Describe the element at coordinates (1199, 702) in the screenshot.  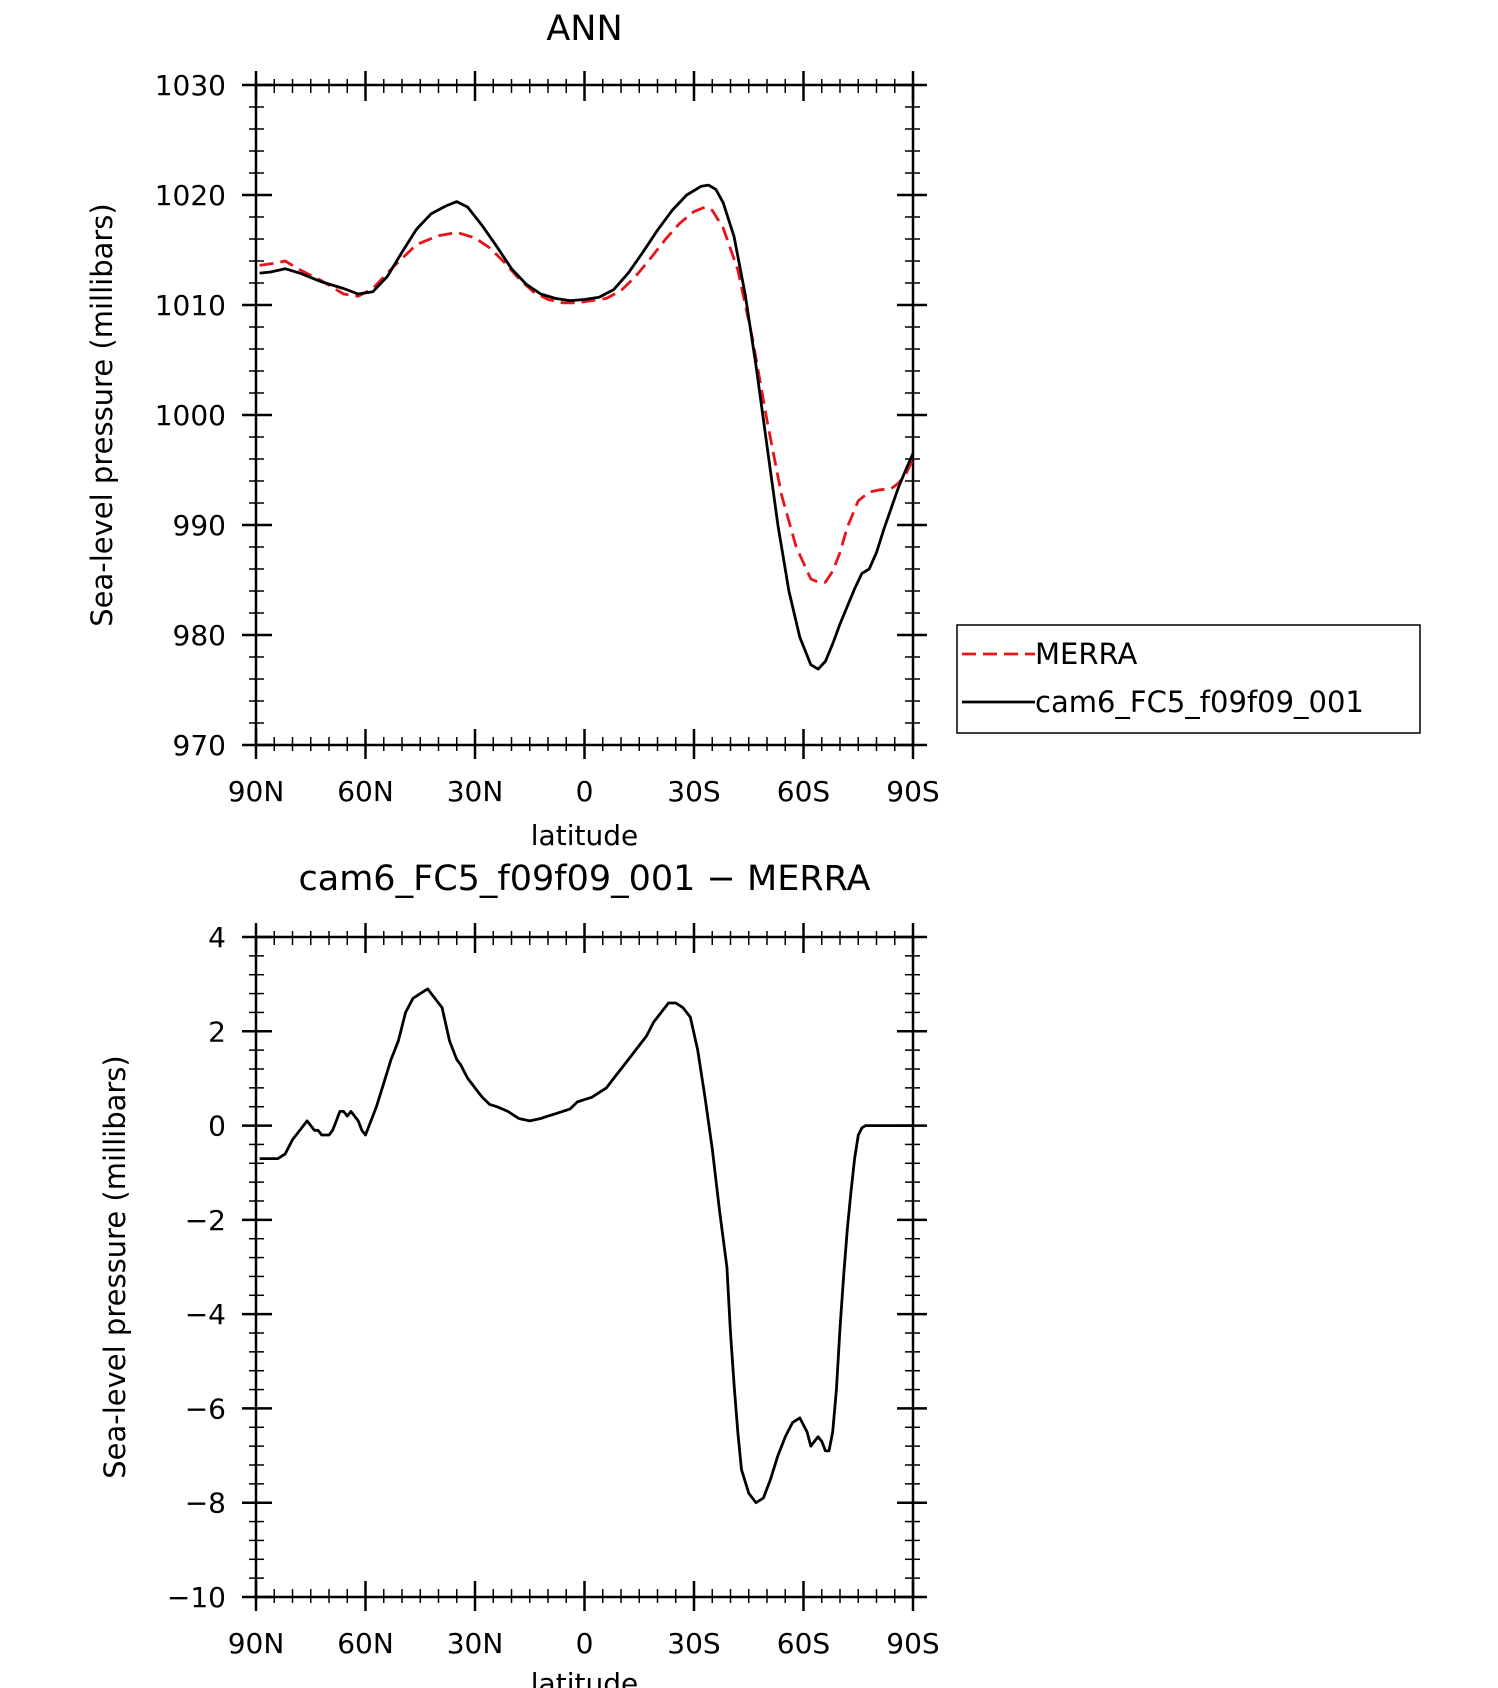
I see `legend-label: cam6_FC5_f09f09_001` at that location.